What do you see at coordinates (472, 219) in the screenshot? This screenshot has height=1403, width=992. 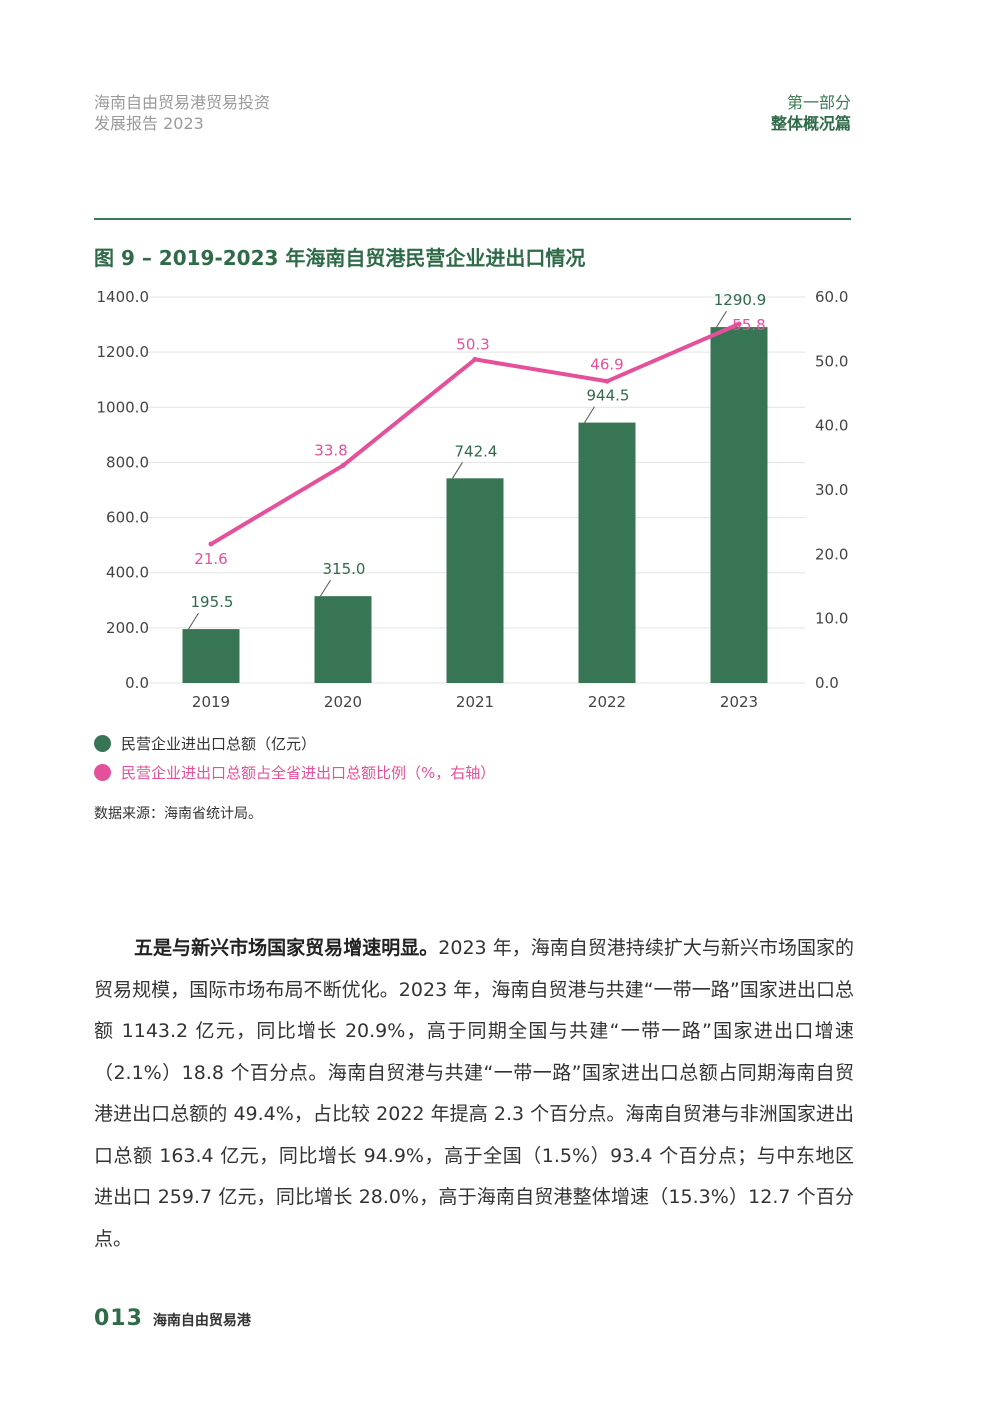 I see `header-divider` at bounding box center [472, 219].